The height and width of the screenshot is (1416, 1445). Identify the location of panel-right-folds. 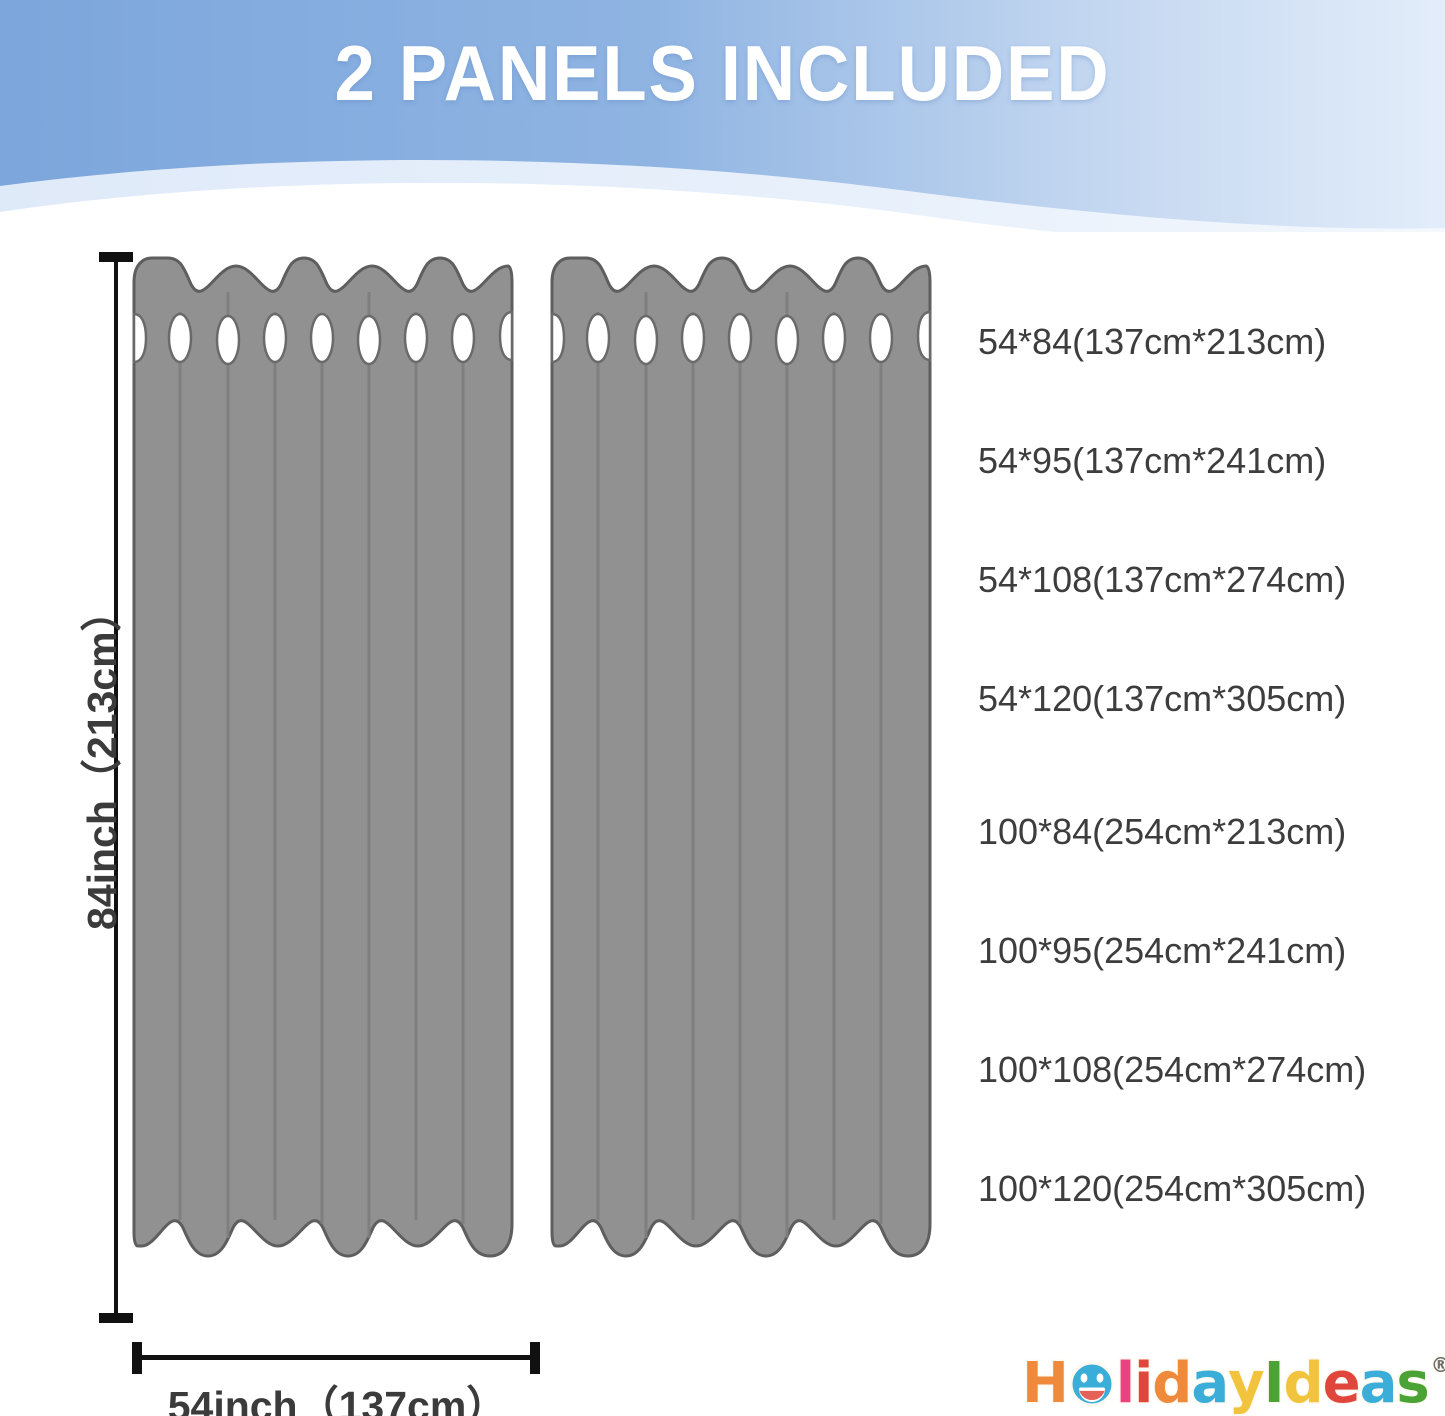
(739, 765).